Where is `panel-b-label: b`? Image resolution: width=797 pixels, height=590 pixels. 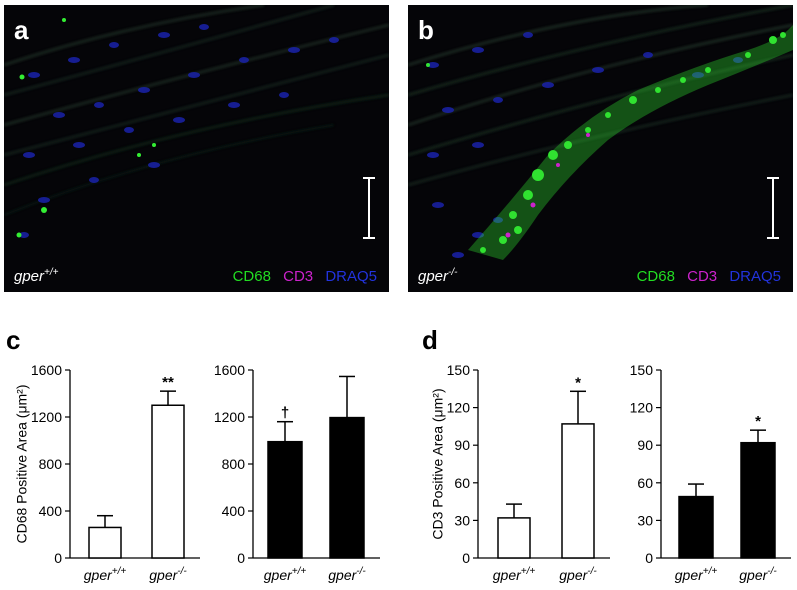
panel-b-label: b is located at coordinates (426, 30).